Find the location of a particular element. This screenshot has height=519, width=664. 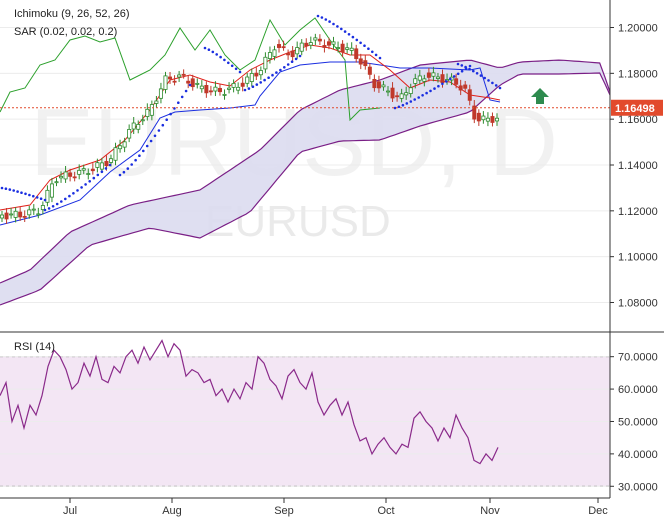

time-tick-label: Dec is located at coordinates (598, 511).